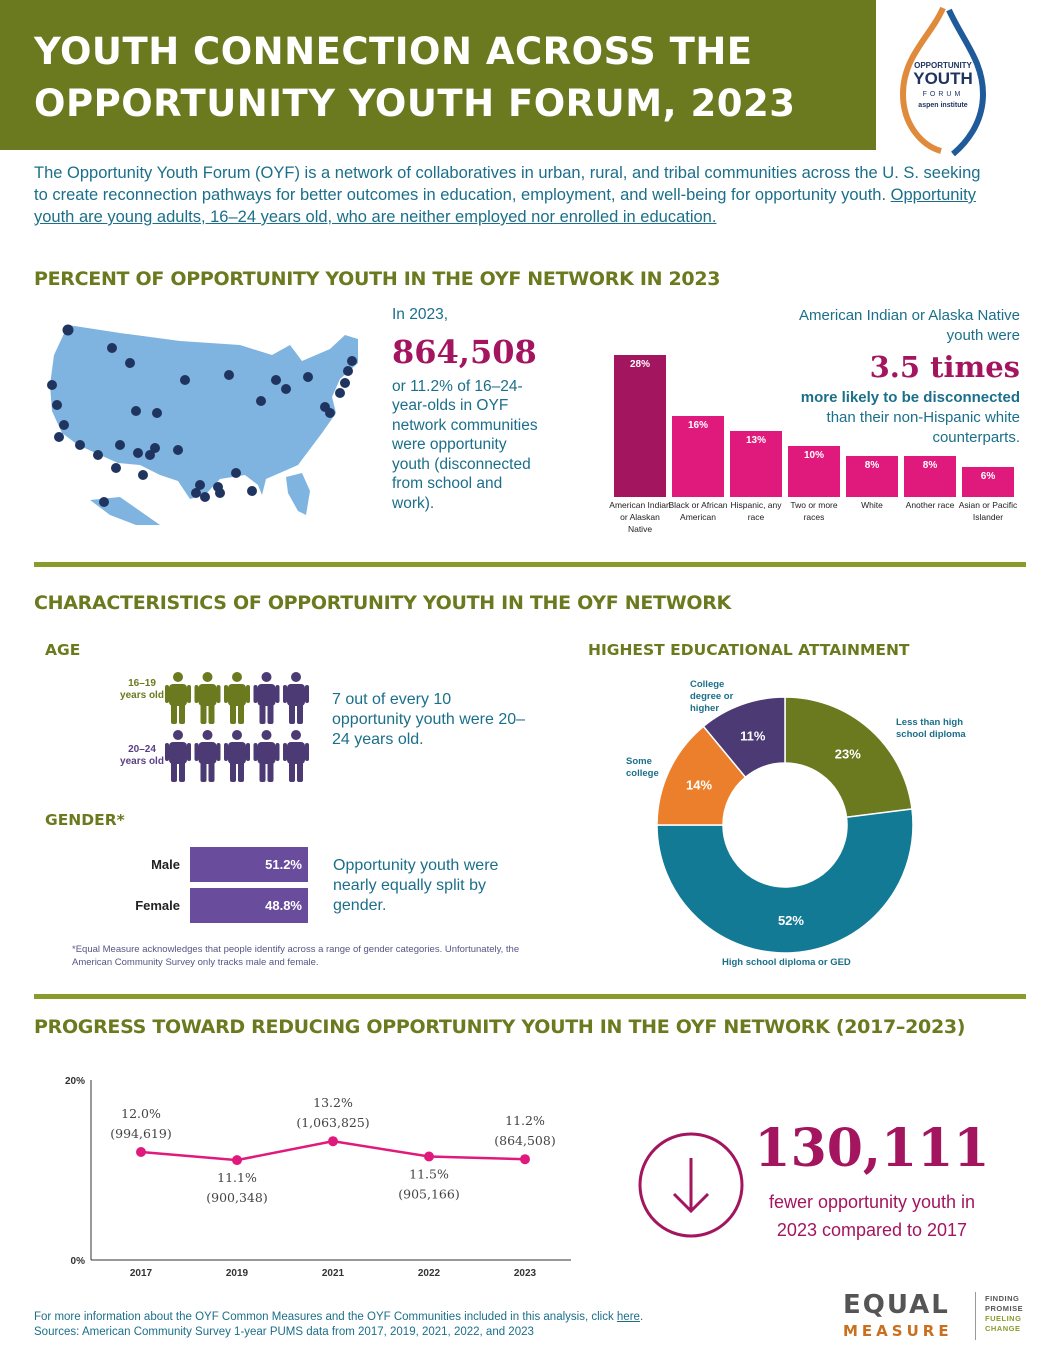  I want to click on footer-link: here, so click(628, 1317).